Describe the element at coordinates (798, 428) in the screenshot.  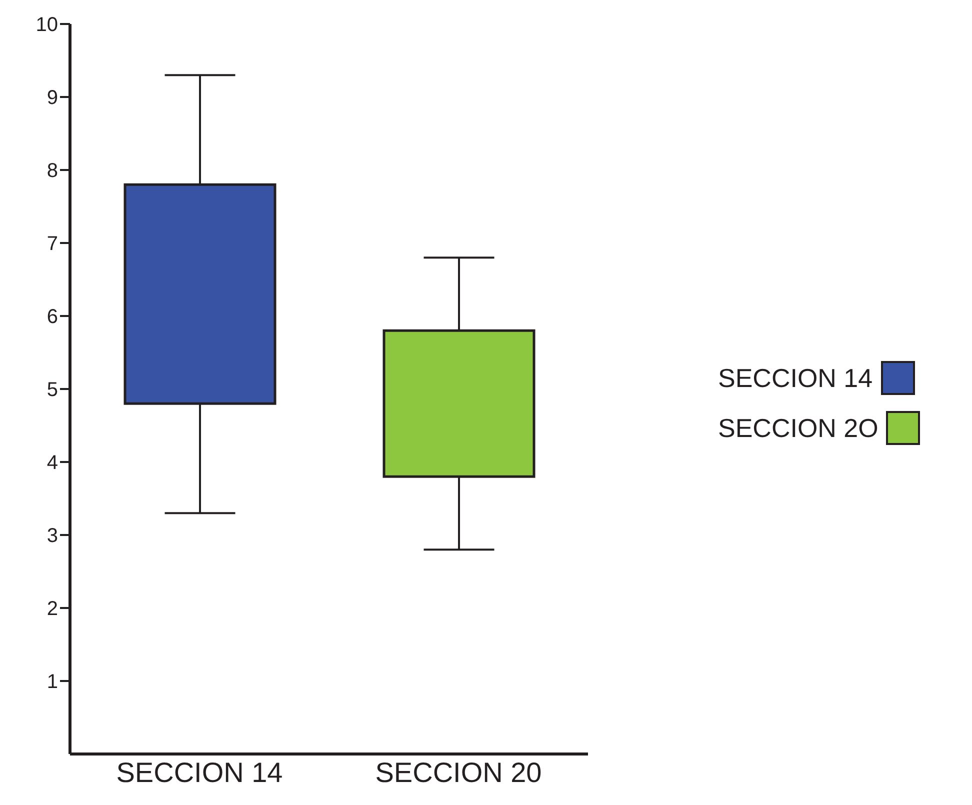
I see `legend-label: SECCION 2O` at that location.